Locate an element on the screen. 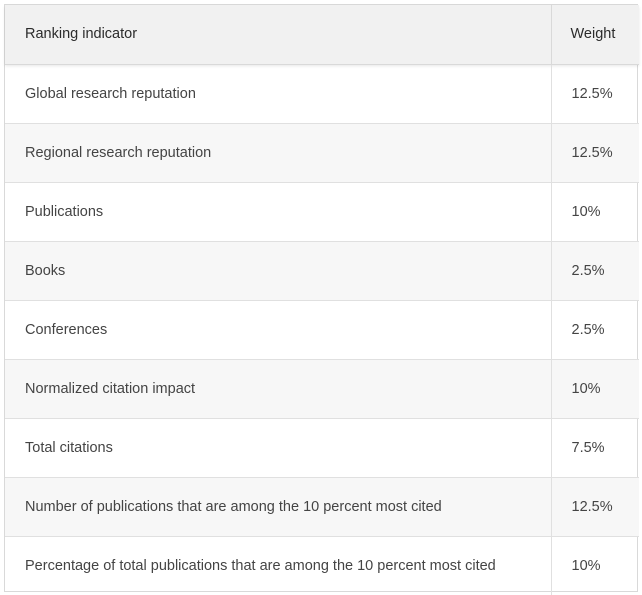 Image resolution: width=642 pixels, height=595 pixels. table-header-row: Ranking indicator Weight is located at coordinates (322, 35).